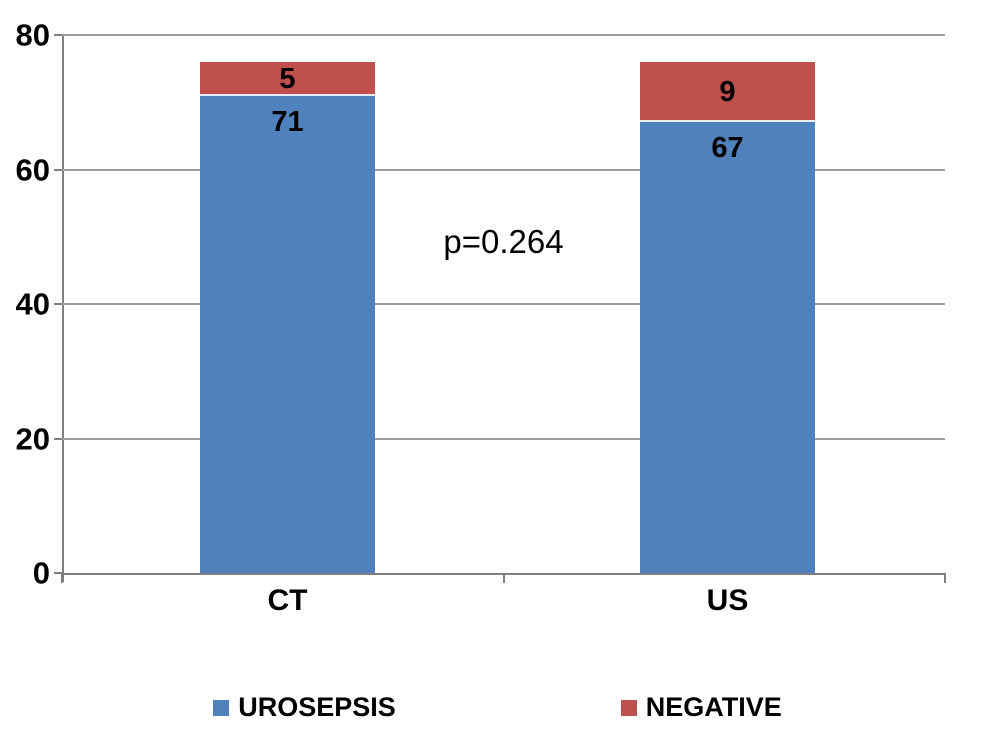  I want to click on y-tick-label: 20, so click(32, 438).